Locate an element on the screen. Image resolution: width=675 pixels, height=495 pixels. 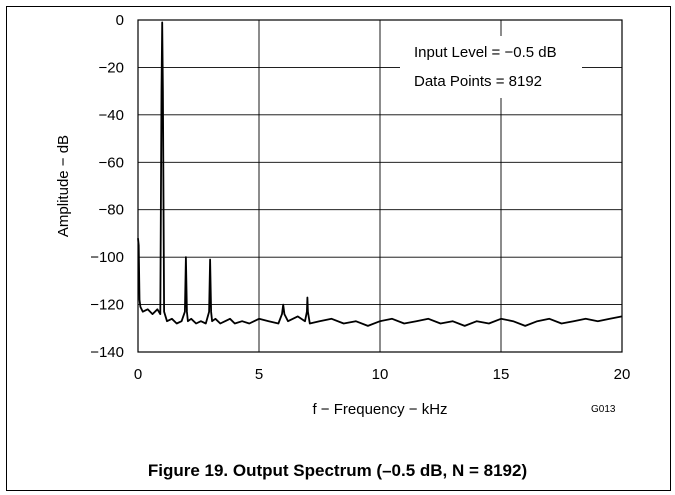
x-tick-labels: 0 5 10 15 20 is located at coordinates (382, 374).